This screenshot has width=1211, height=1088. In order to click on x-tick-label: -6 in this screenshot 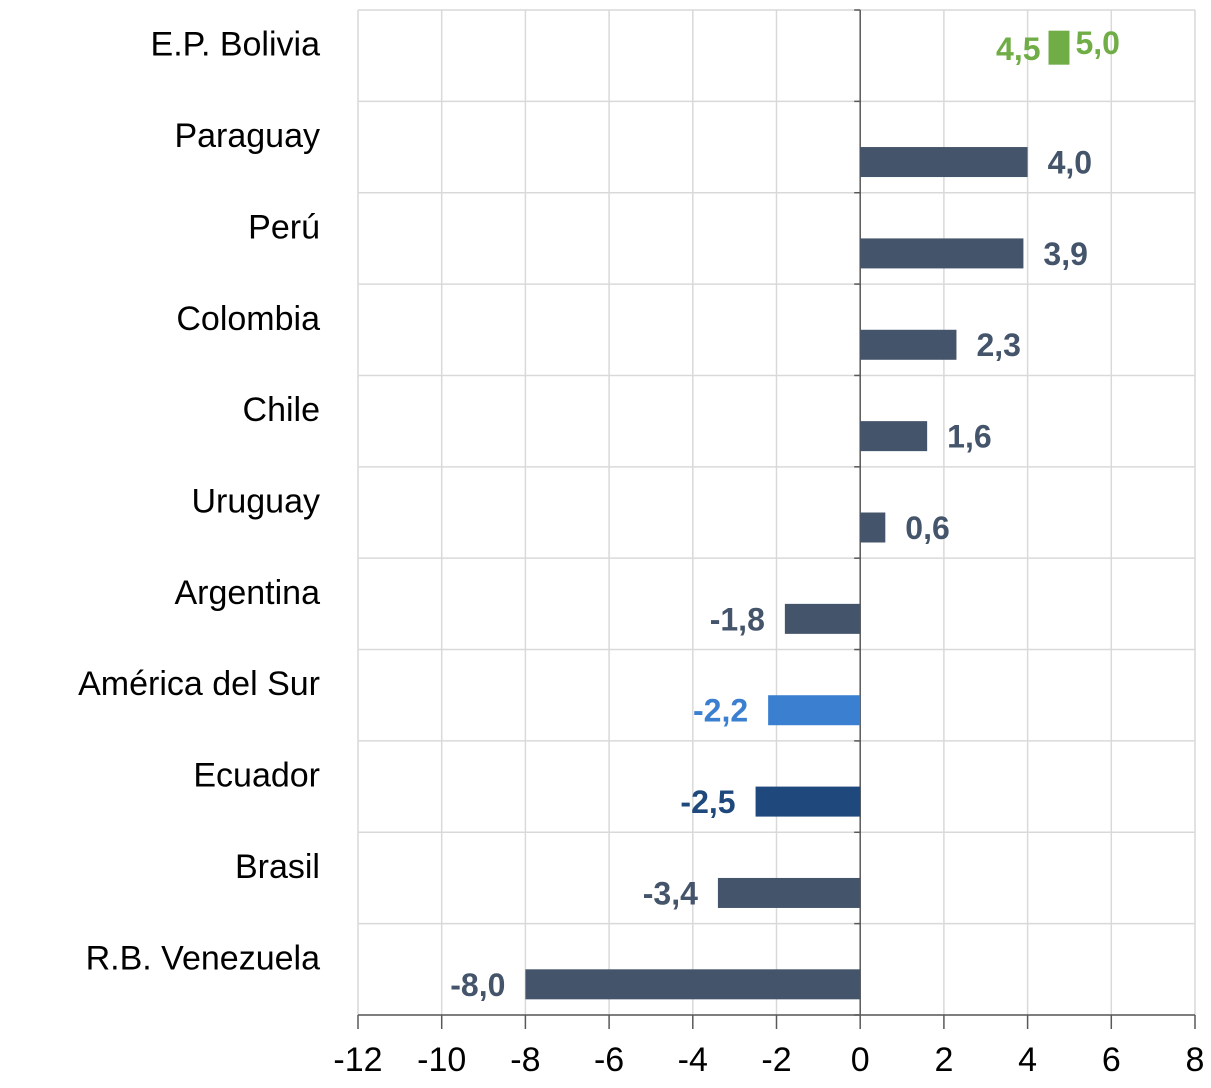, I will do `click(609, 1060)`.